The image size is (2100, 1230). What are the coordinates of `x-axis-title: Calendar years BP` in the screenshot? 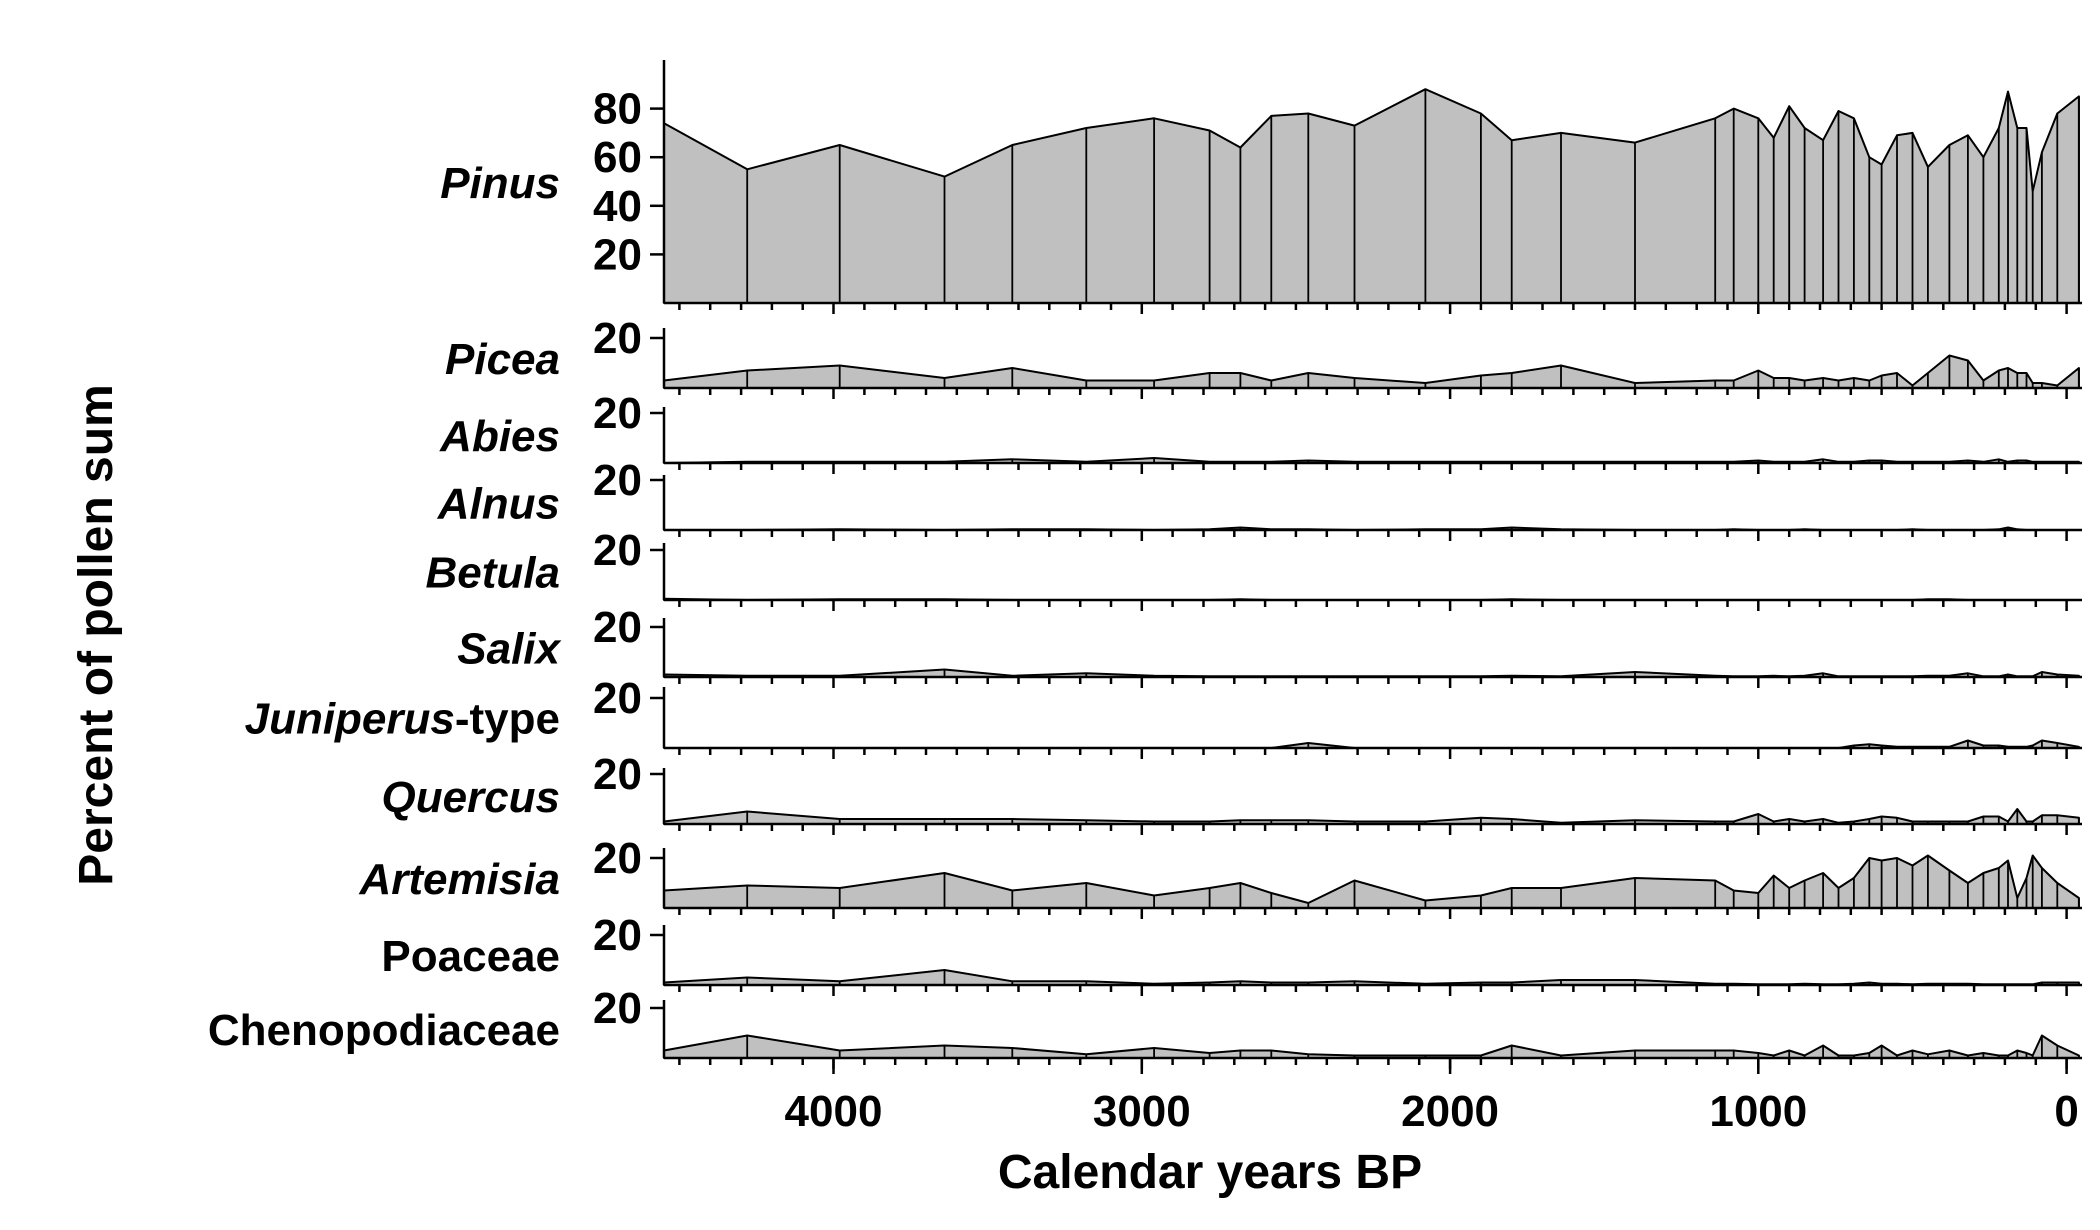 It's located at (1210, 1172).